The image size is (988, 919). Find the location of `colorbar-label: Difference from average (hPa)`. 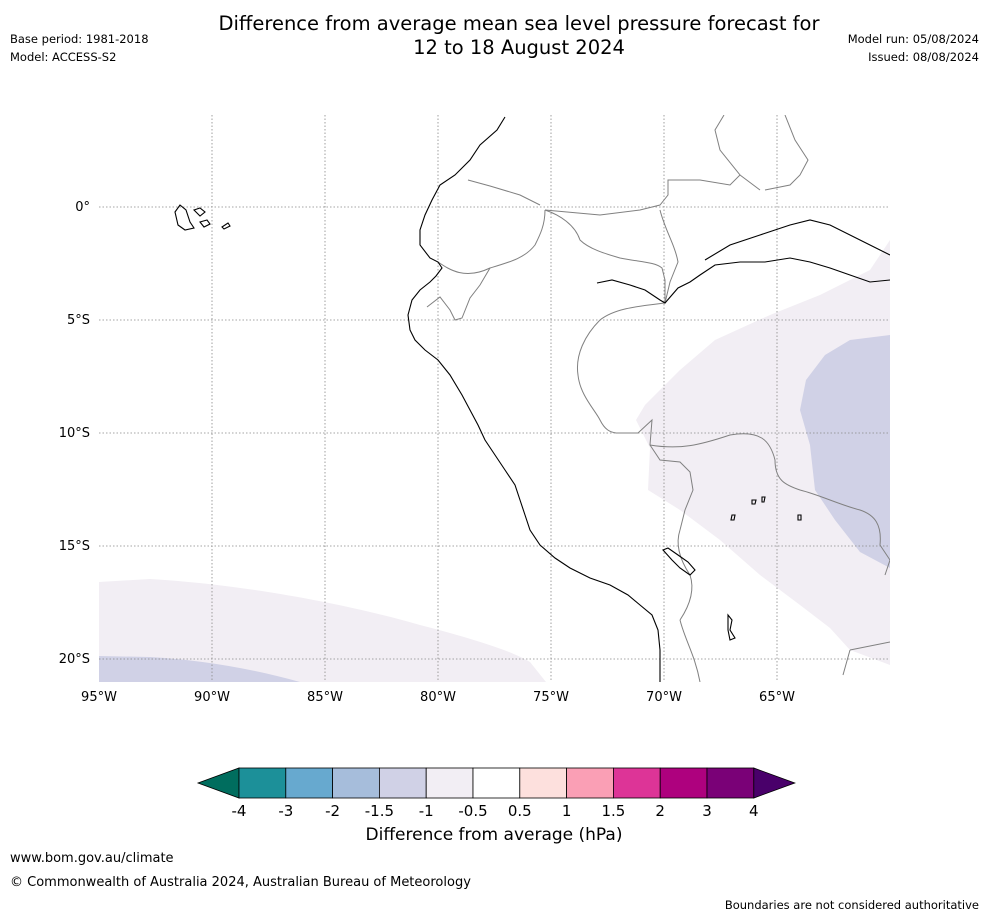

colorbar-label: Difference from average (hPa) is located at coordinates (494, 835).